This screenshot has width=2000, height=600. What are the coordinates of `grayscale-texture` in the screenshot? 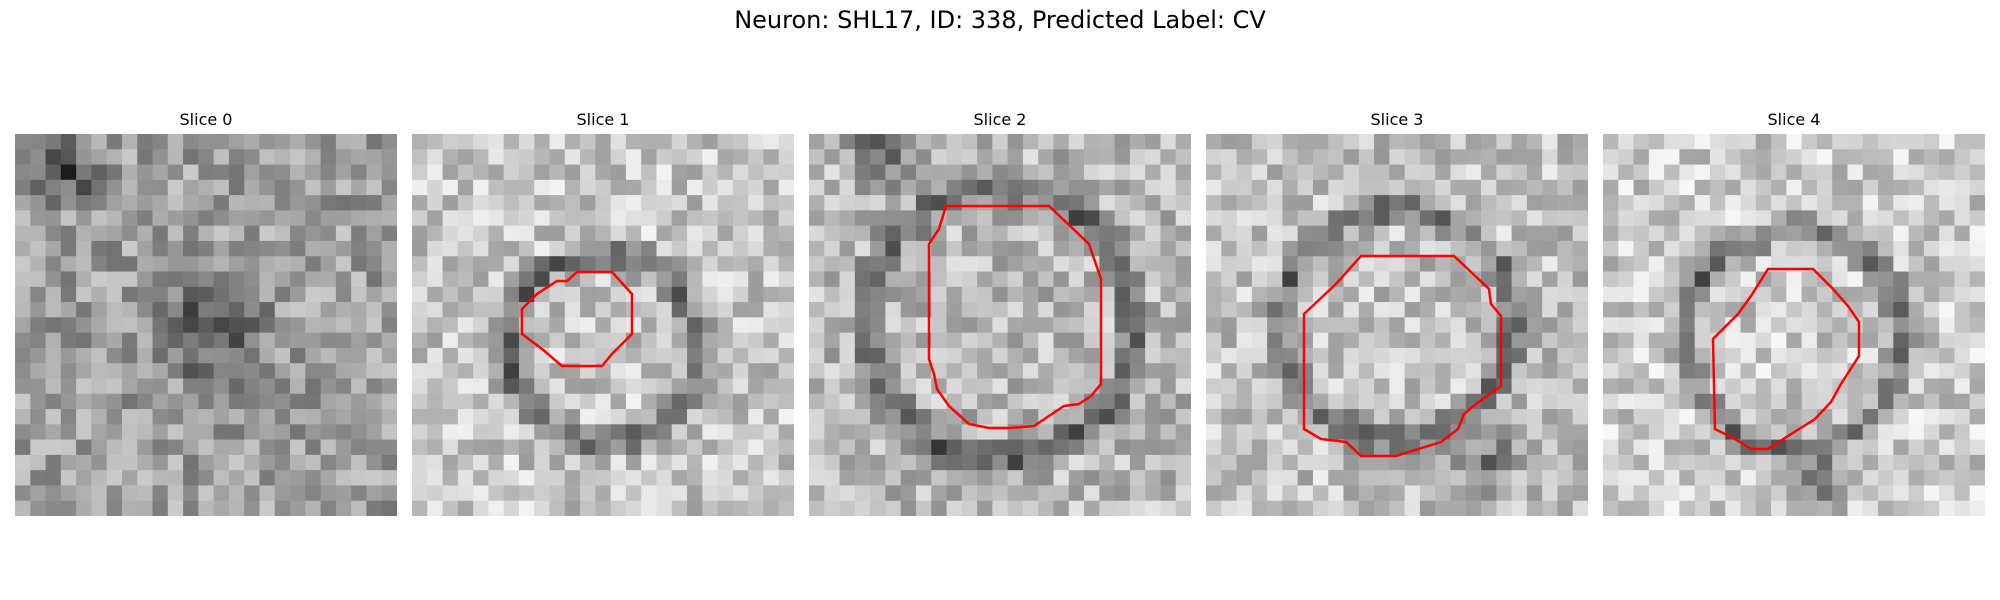 It's located at (1000, 325).